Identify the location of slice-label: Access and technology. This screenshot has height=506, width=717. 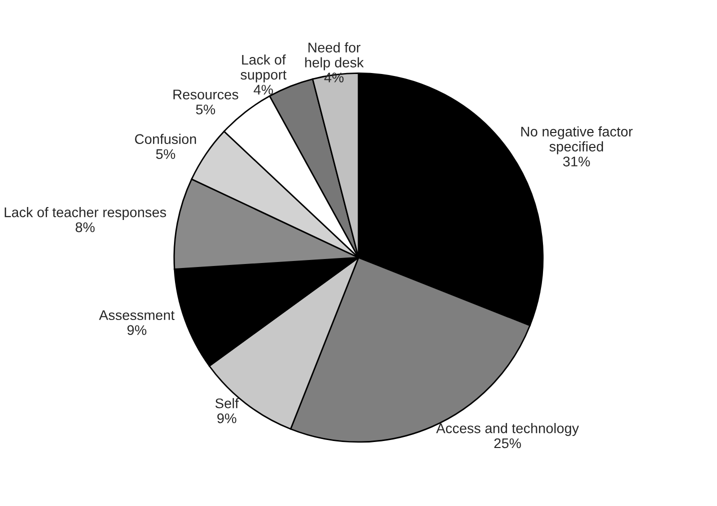
(507, 429).